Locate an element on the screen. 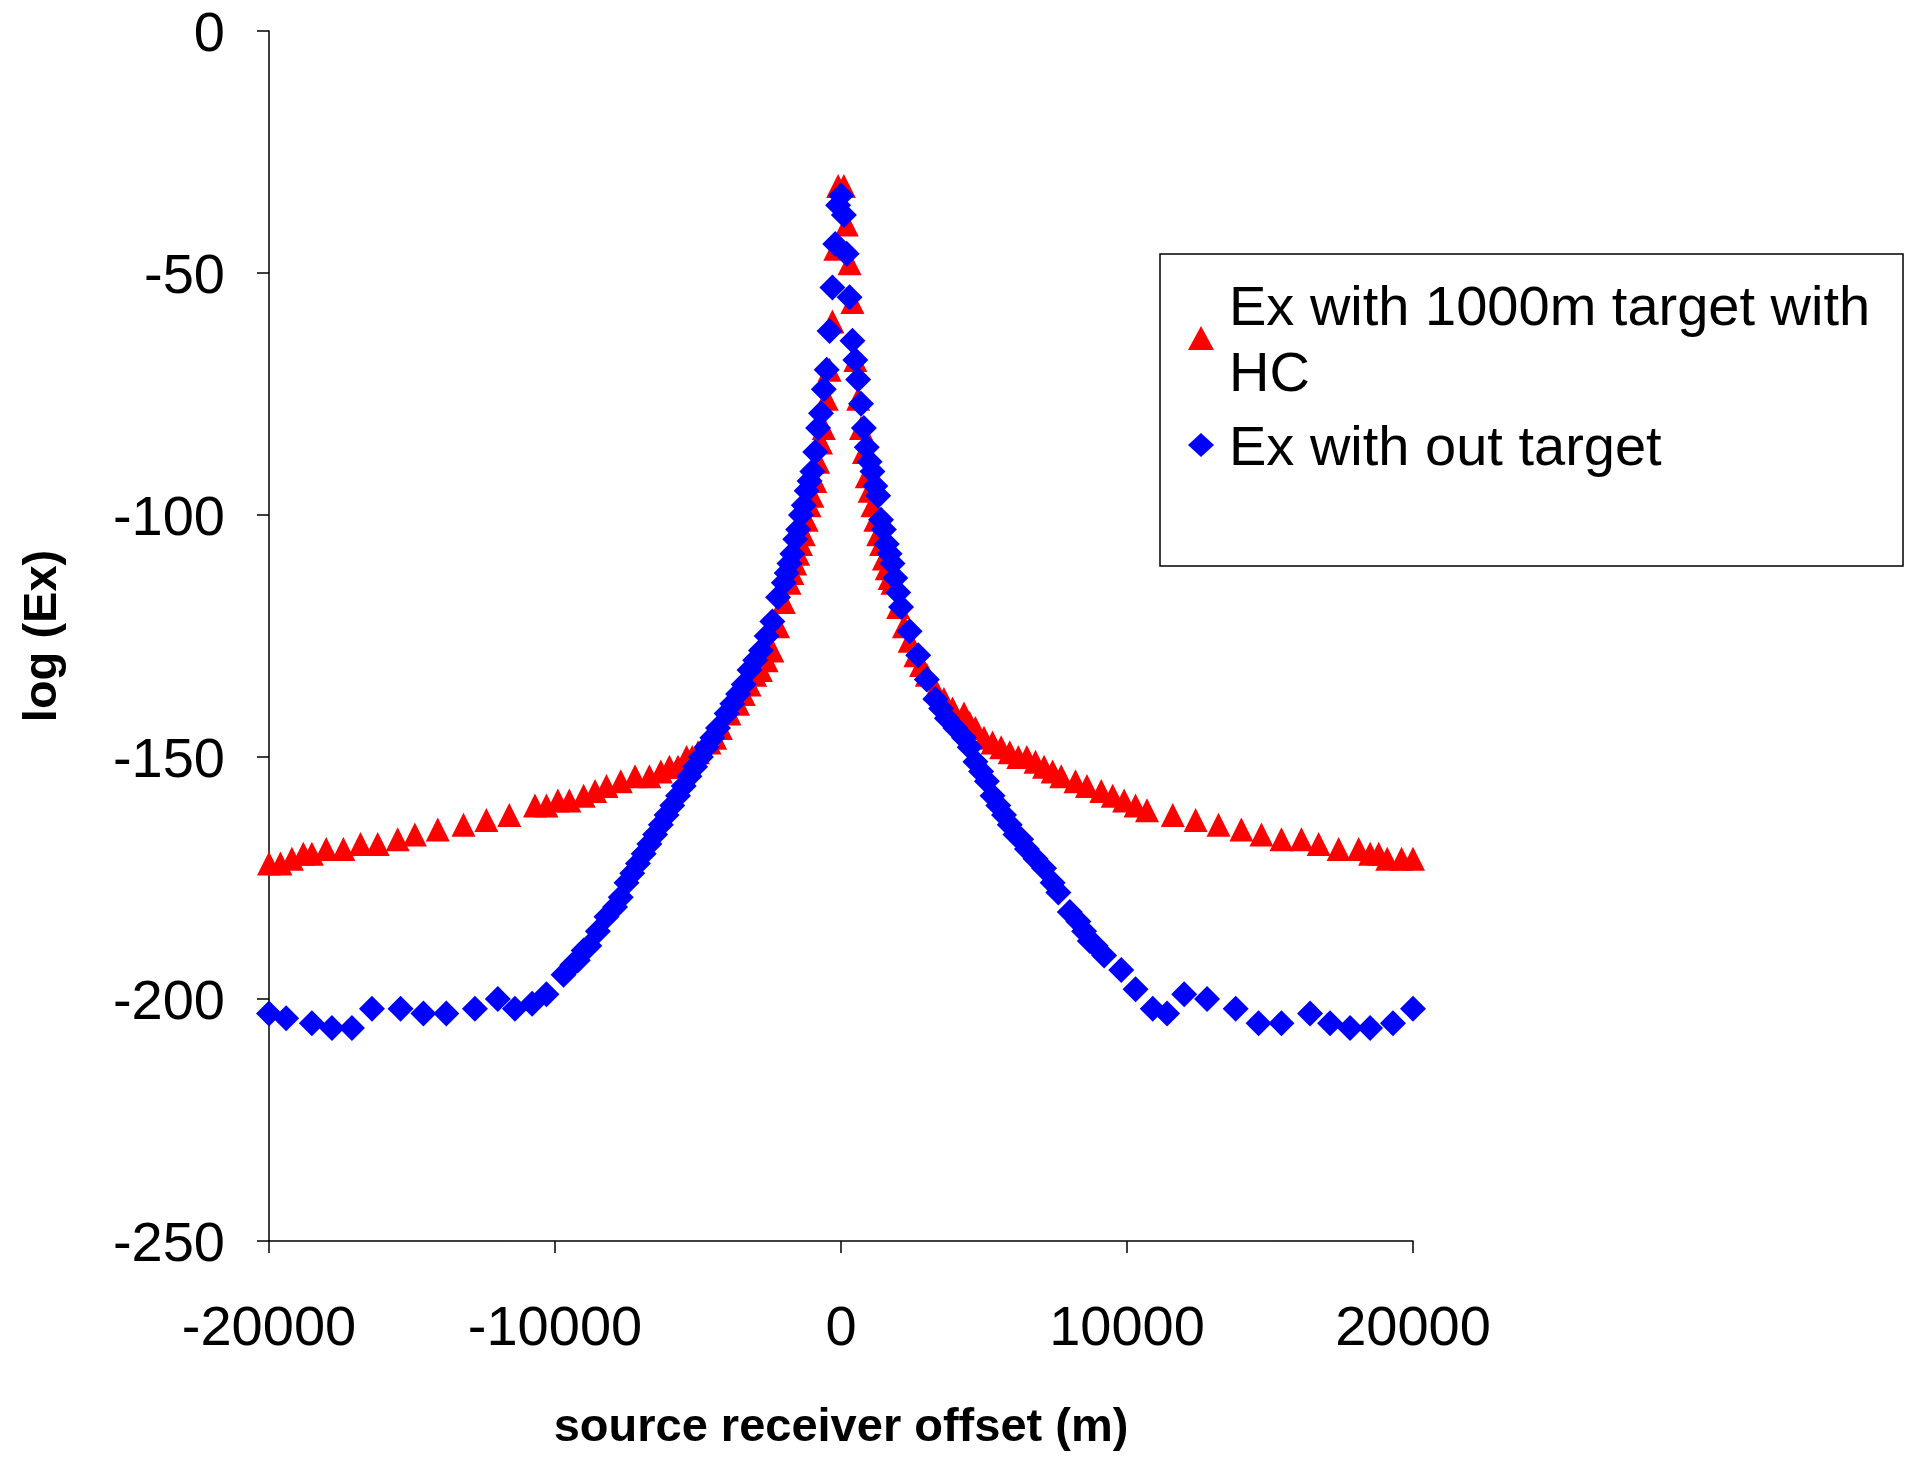 The width and height of the screenshot is (1918, 1467). legend-label: Ex with out target is located at coordinates (1446, 445).